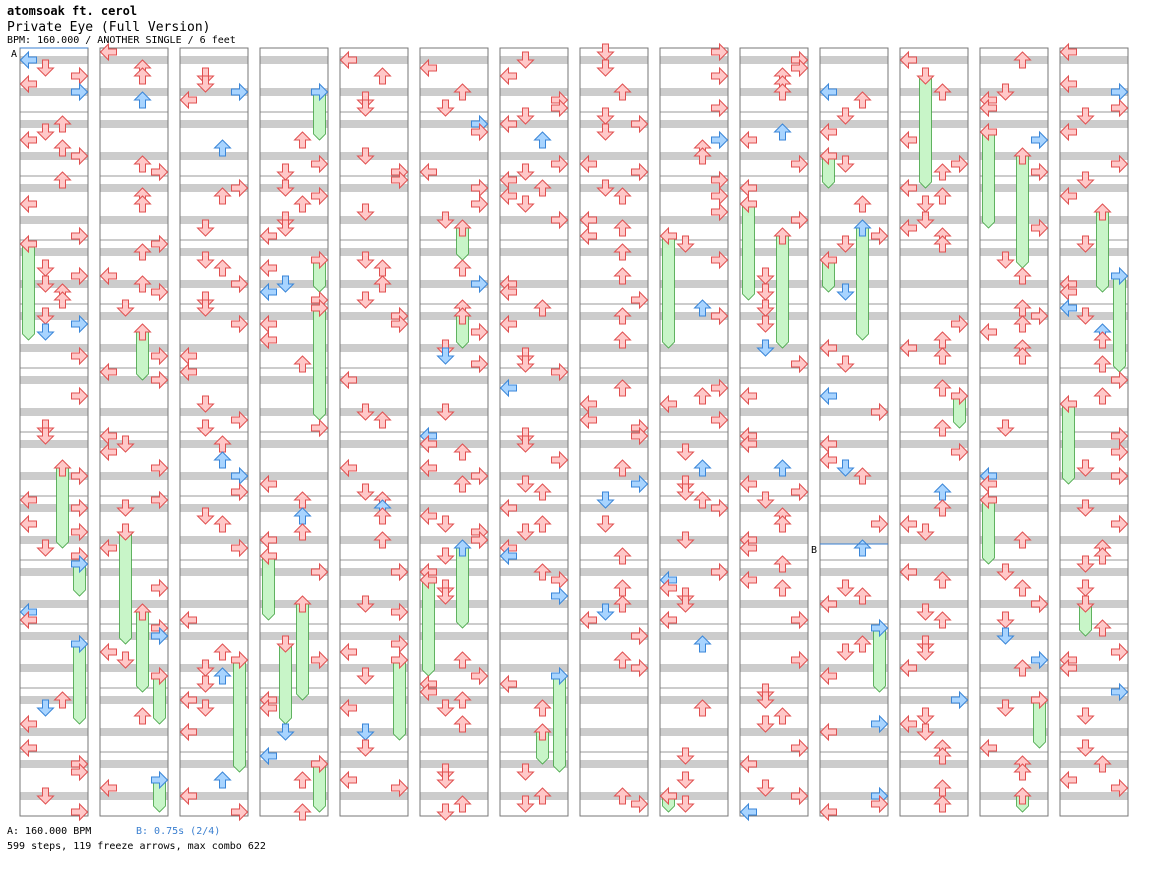 This screenshot has width=1152, height=876. Describe the element at coordinates (605, 500) in the screenshot. I see `arrow-down-blue` at that location.